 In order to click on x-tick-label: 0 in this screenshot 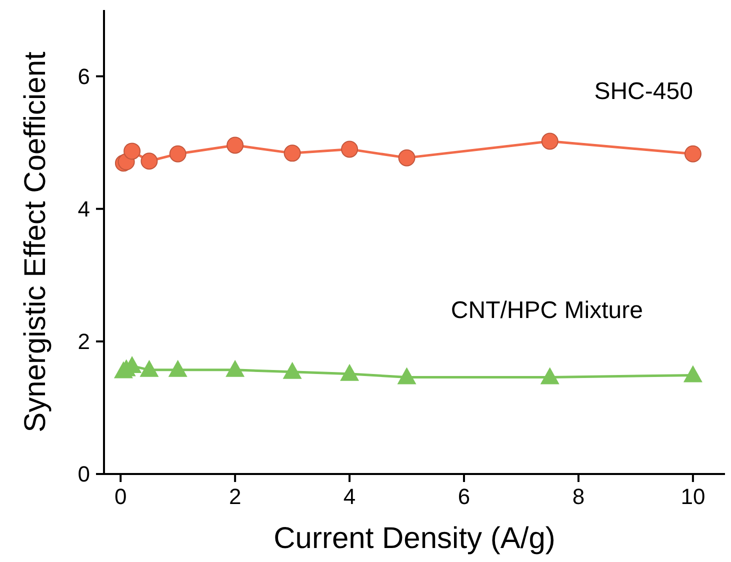, I will do `click(120, 496)`.